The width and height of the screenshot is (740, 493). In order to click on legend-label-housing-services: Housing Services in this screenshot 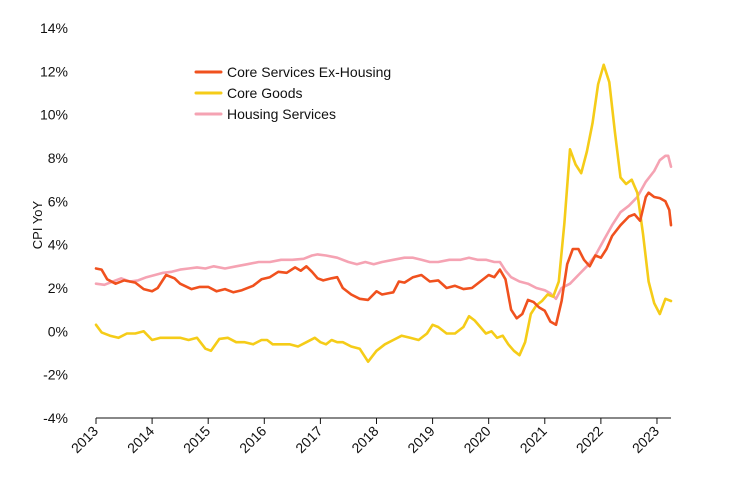, I will do `click(281, 114)`.